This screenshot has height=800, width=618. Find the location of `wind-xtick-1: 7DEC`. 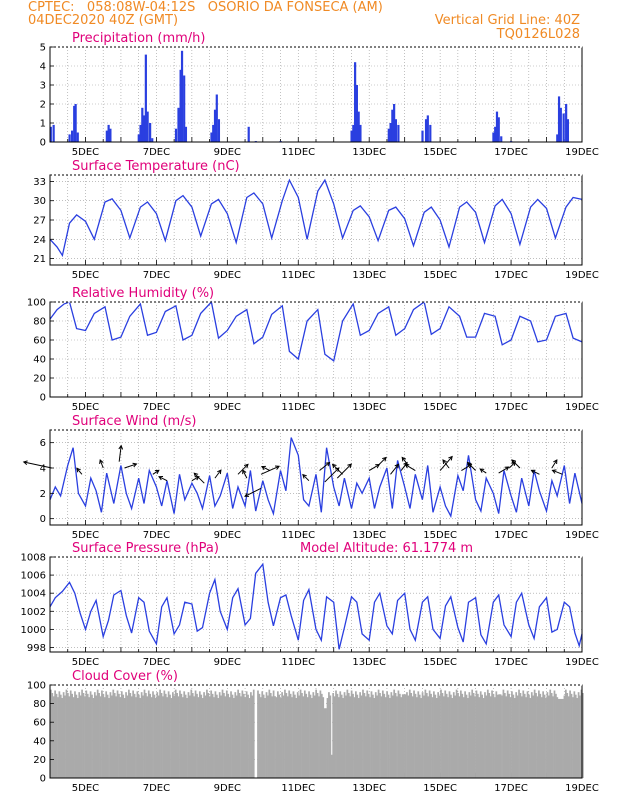

wind-xtick-1: 7DEC is located at coordinates (156, 535).